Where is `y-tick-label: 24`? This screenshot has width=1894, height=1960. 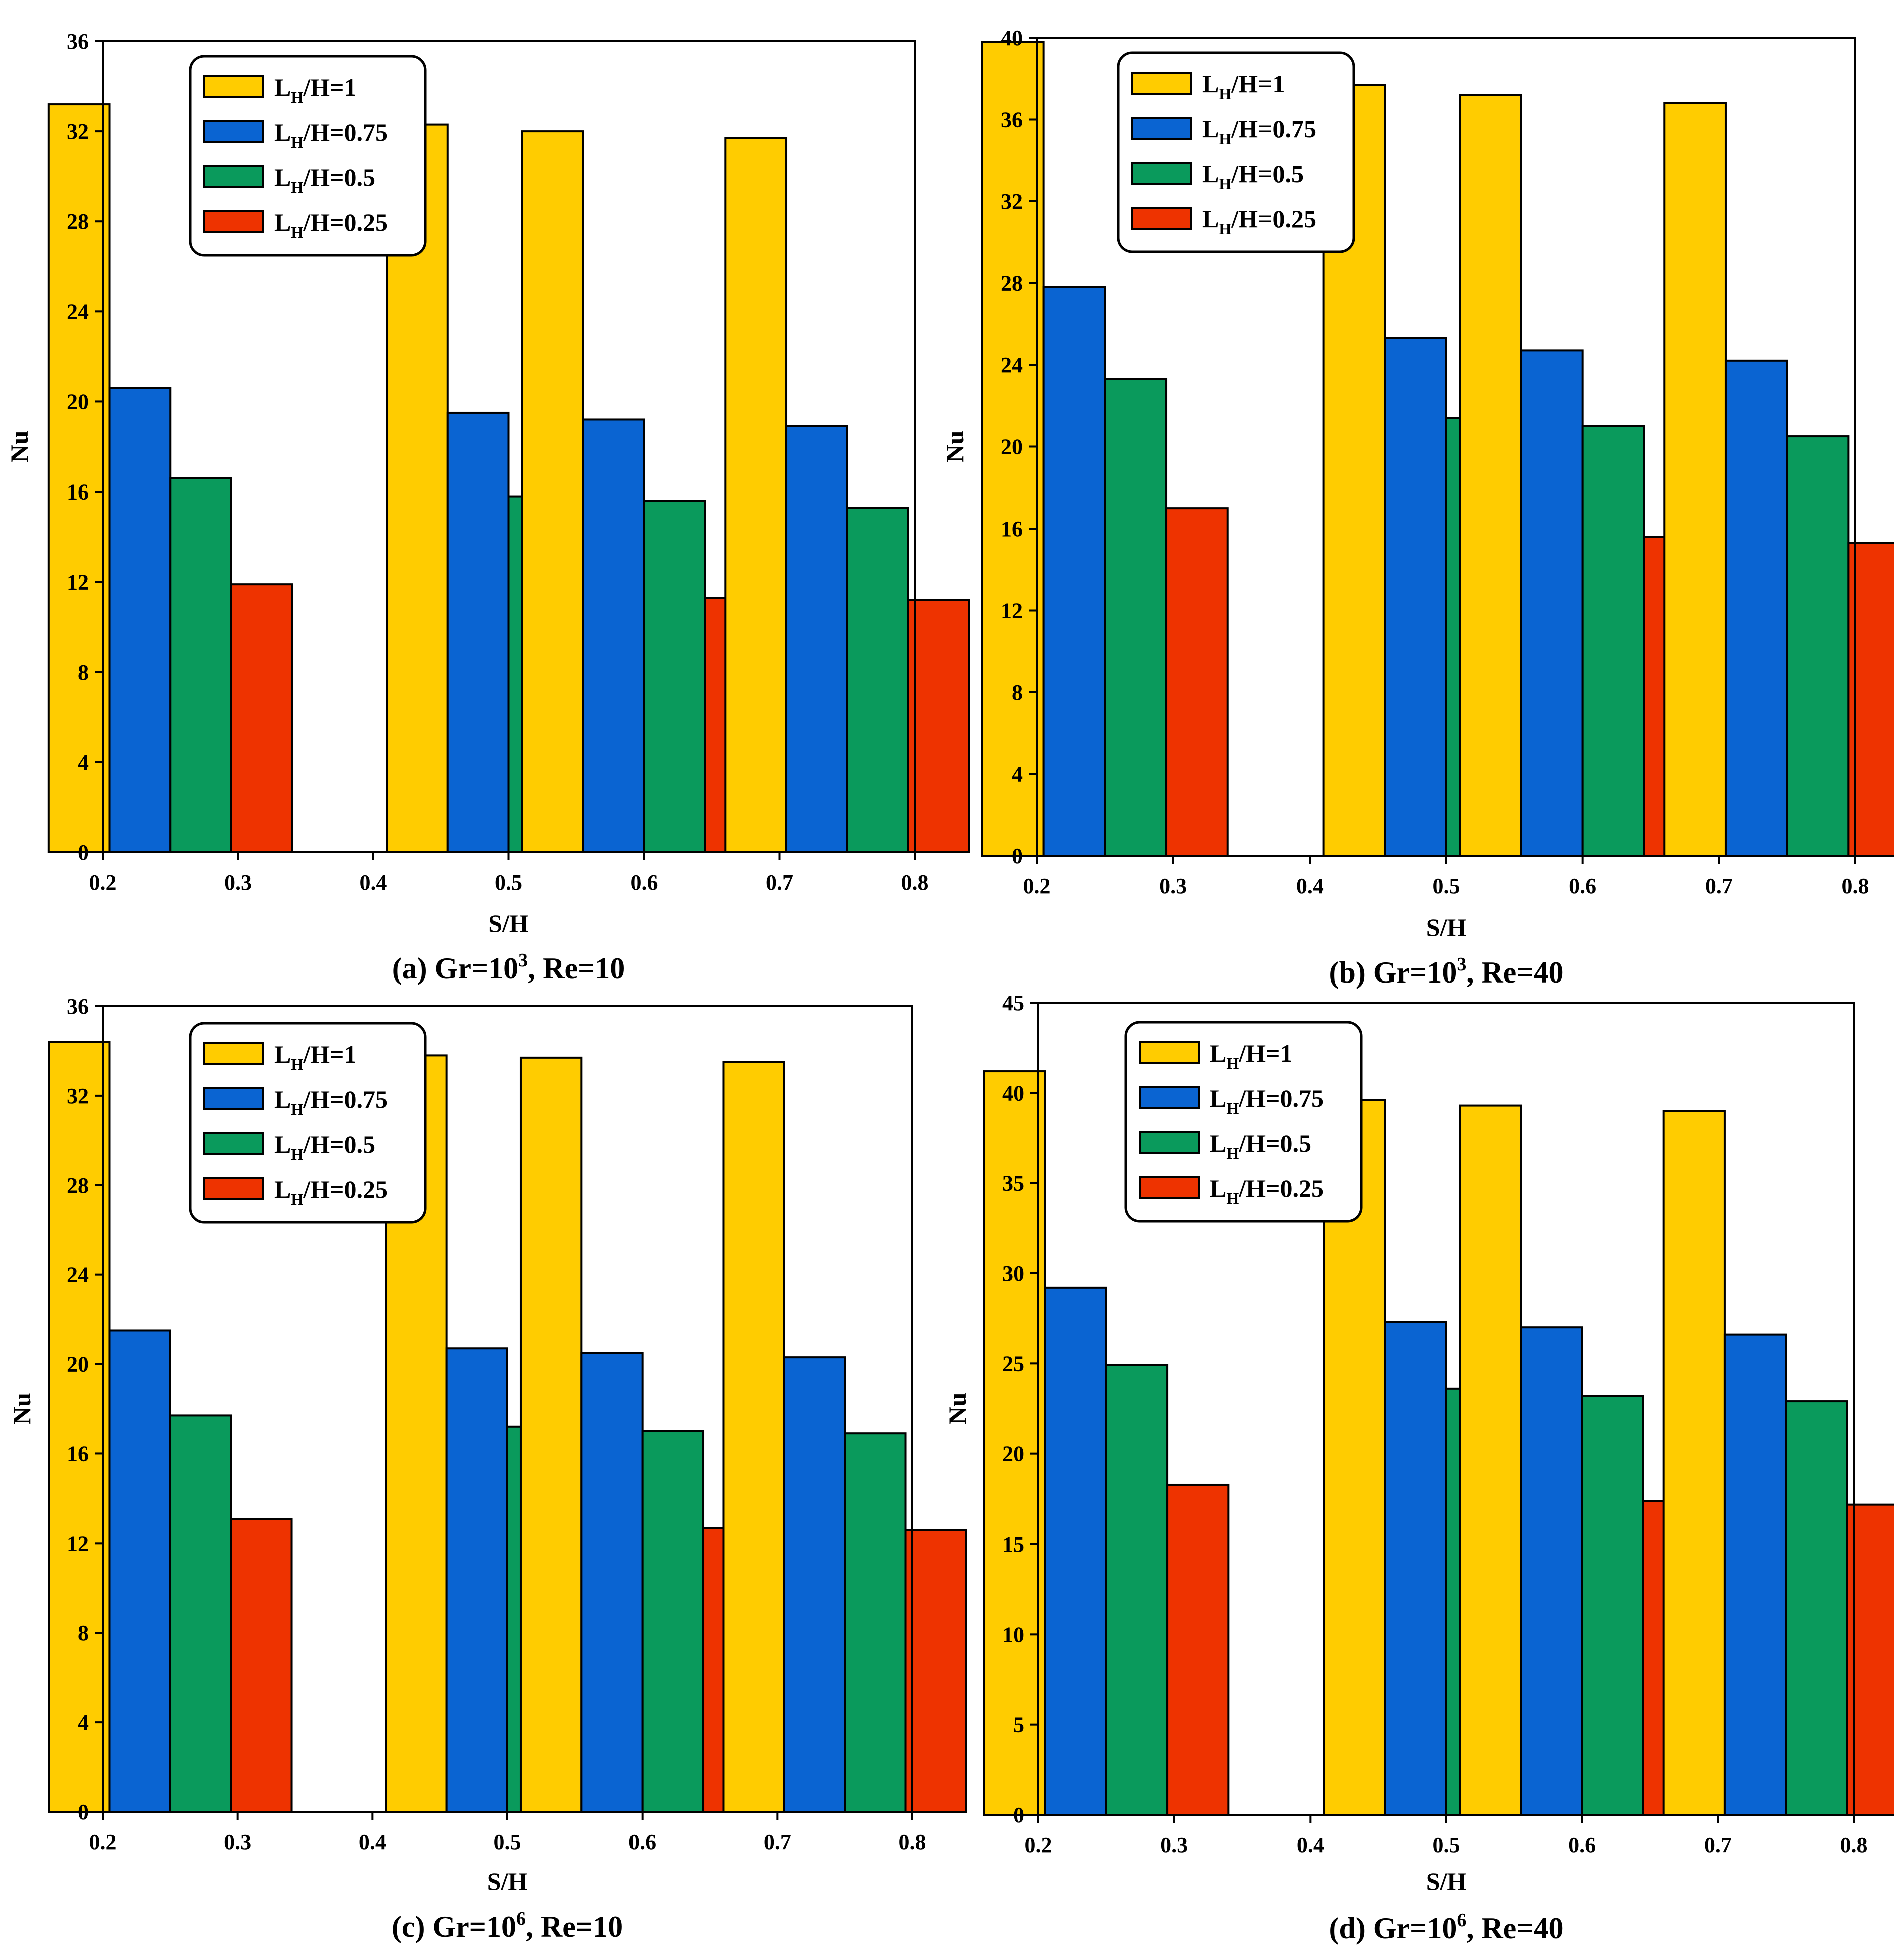 y-tick-label: 24 is located at coordinates (78, 1275).